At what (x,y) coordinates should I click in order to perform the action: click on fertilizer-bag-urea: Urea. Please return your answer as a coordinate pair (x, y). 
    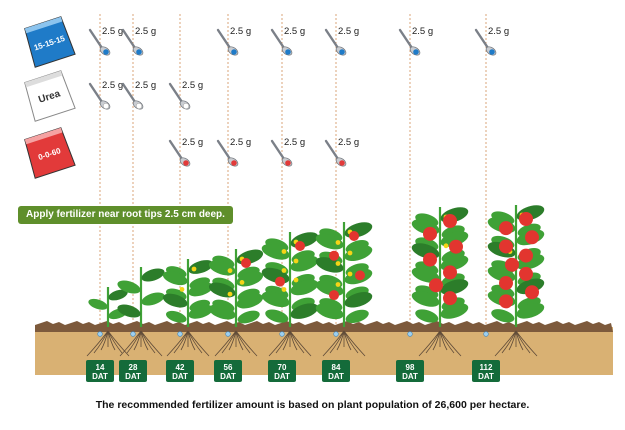
    Looking at the image, I should click on (50, 96).